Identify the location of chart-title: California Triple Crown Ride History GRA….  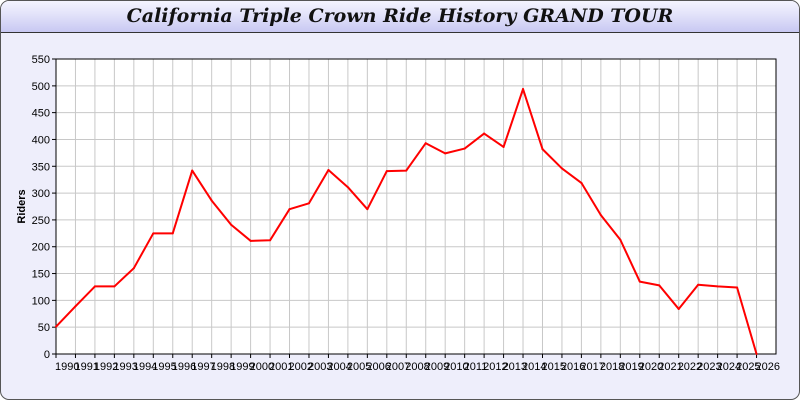
(400, 16).